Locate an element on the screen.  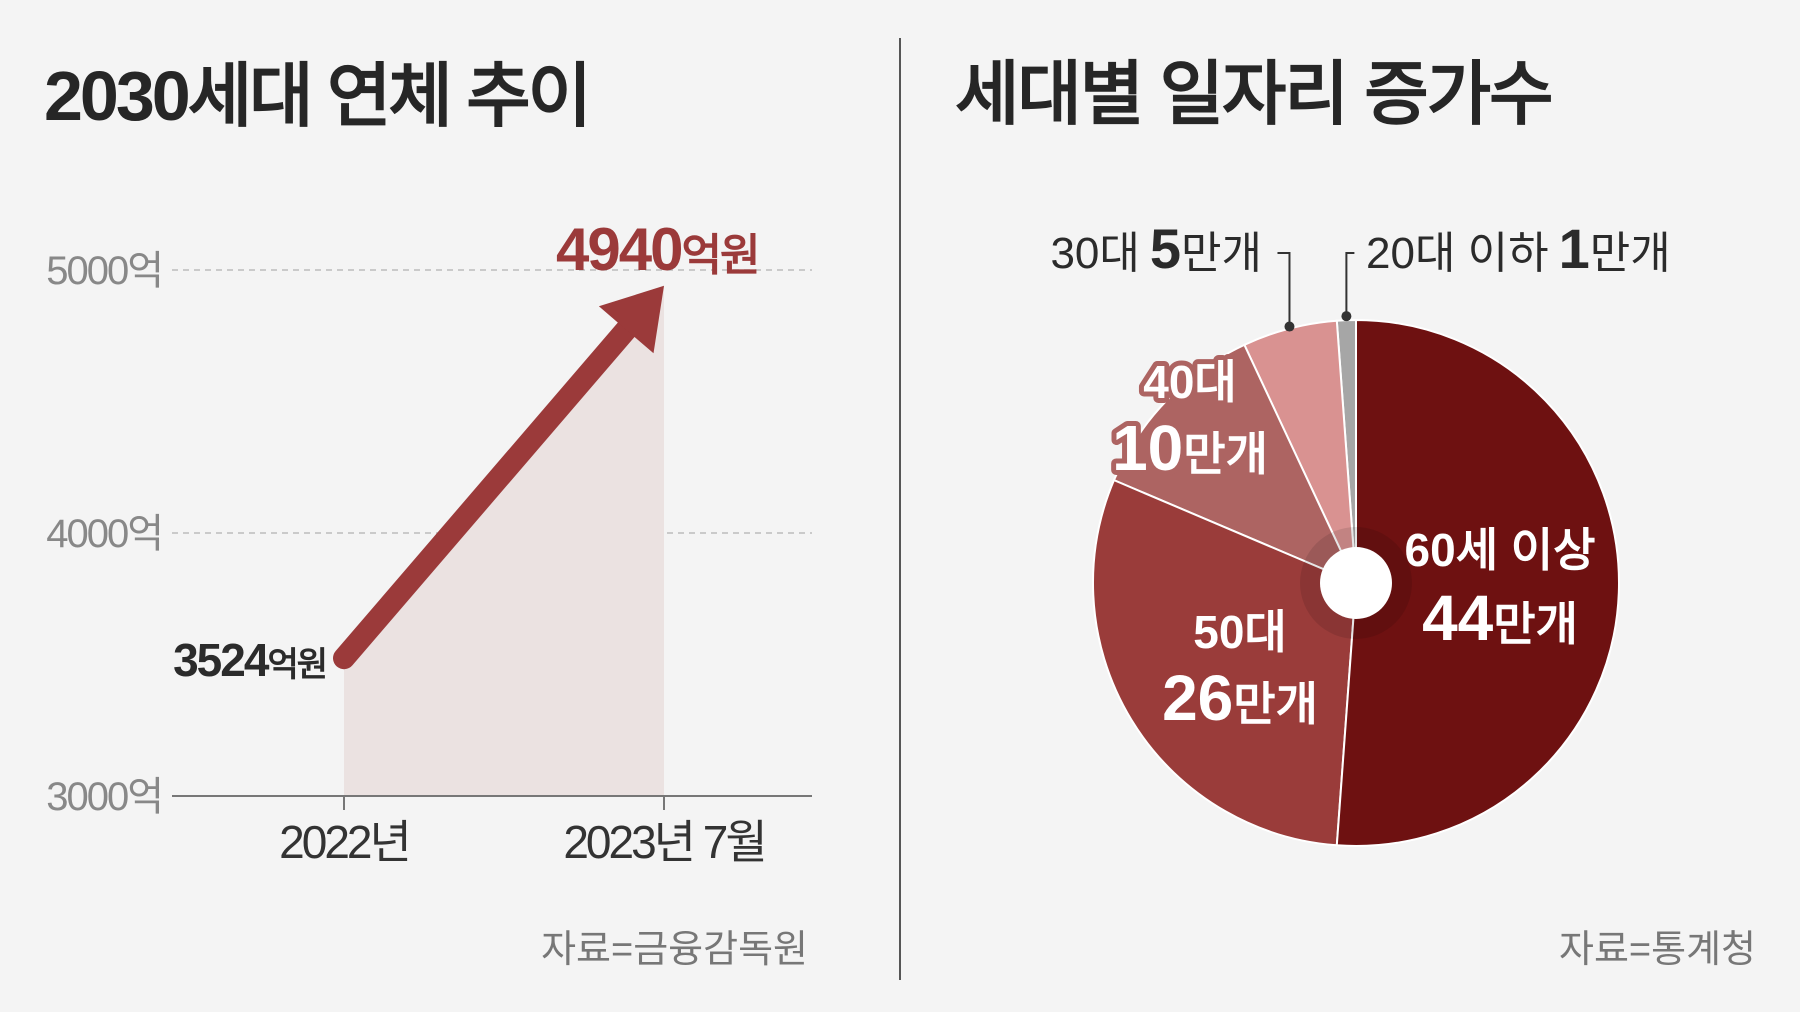
slice-60s is located at coordinates (1477, 582).